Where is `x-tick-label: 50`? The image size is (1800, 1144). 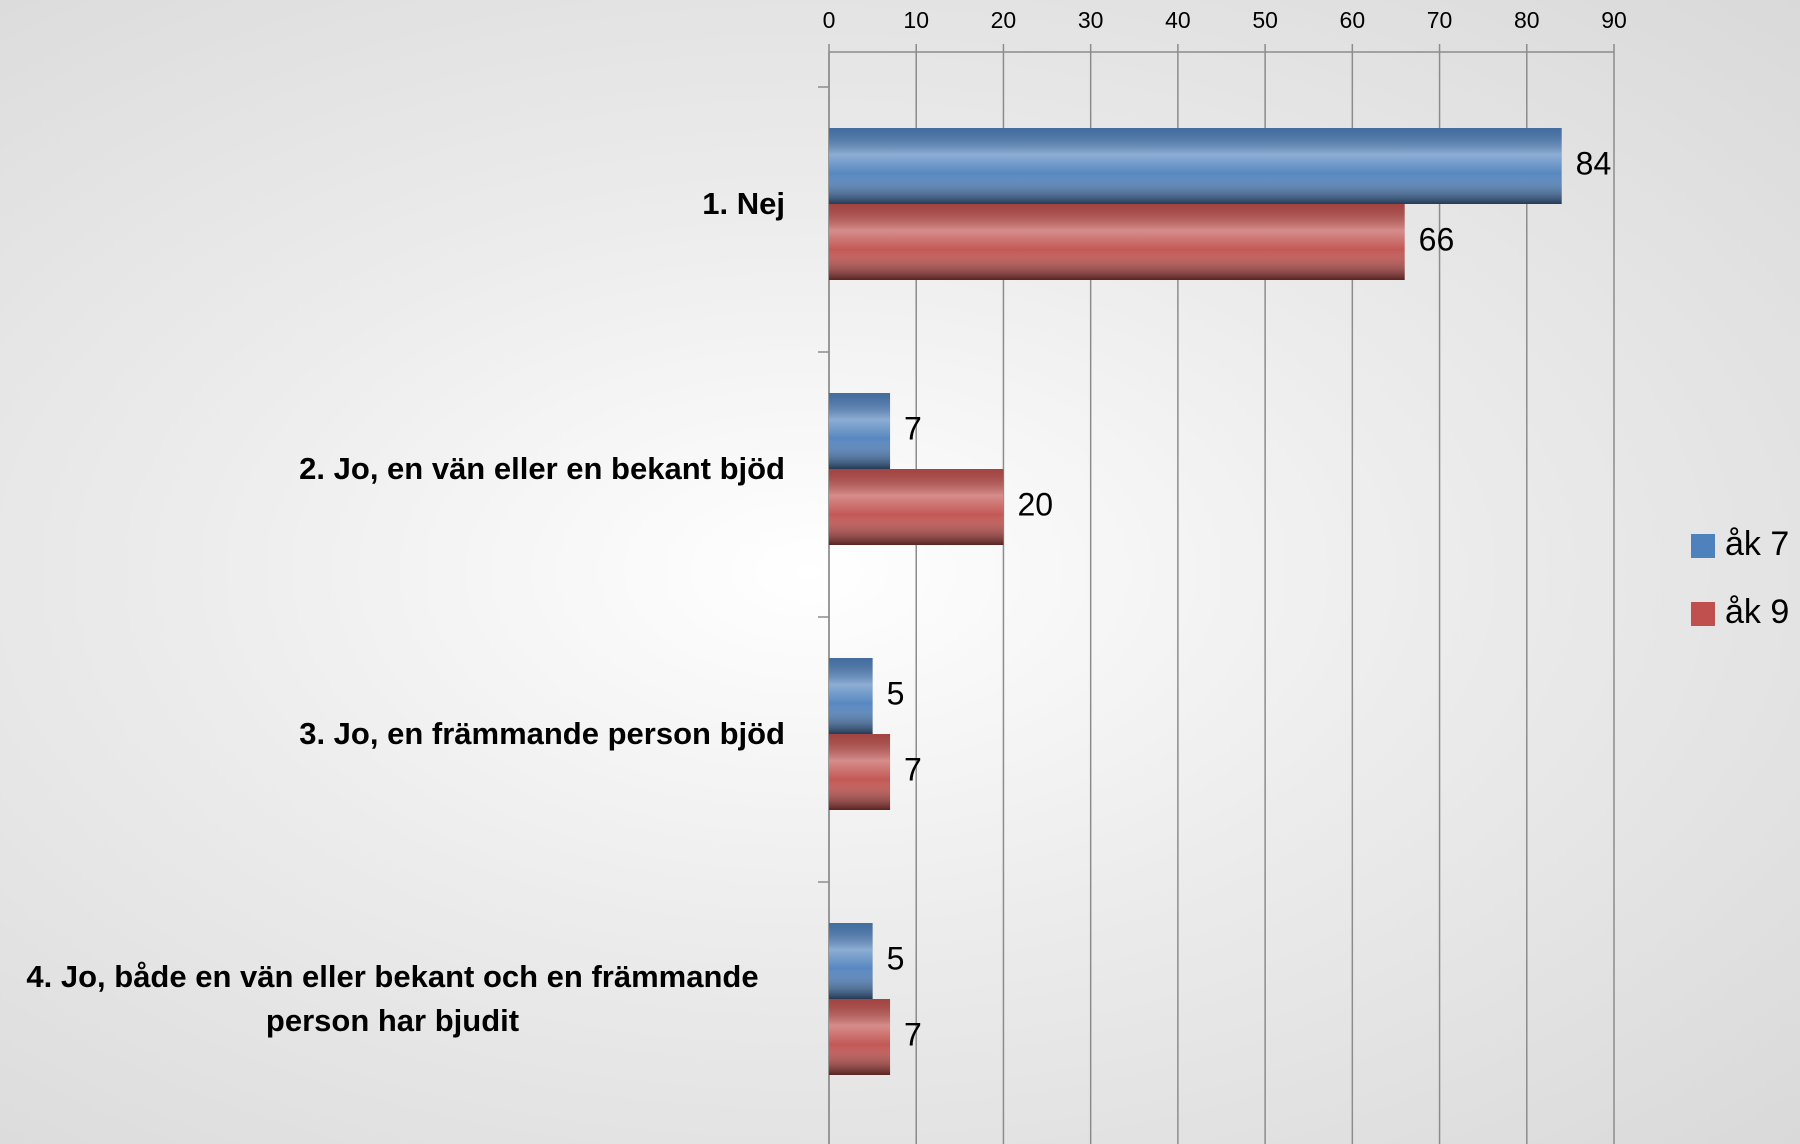 x-tick-label: 50 is located at coordinates (1265, 20).